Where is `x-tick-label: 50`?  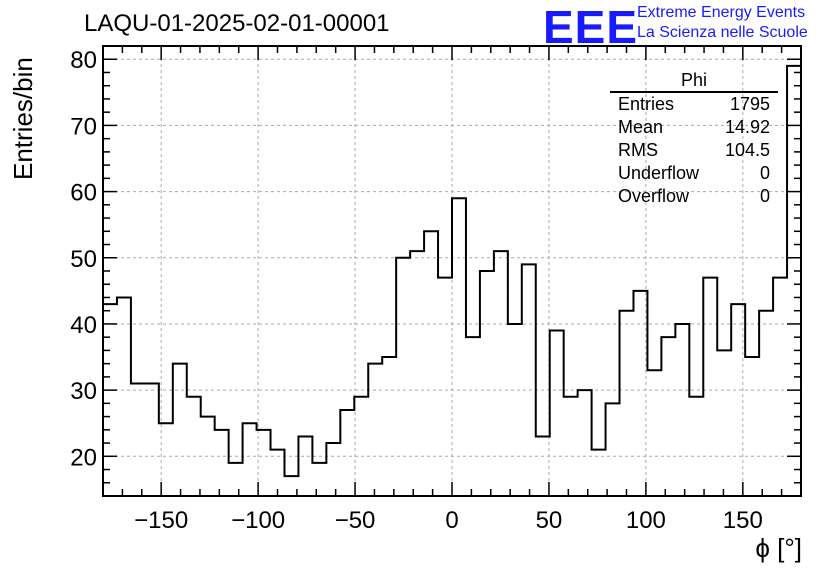
x-tick-label: 50 is located at coordinates (549, 520).